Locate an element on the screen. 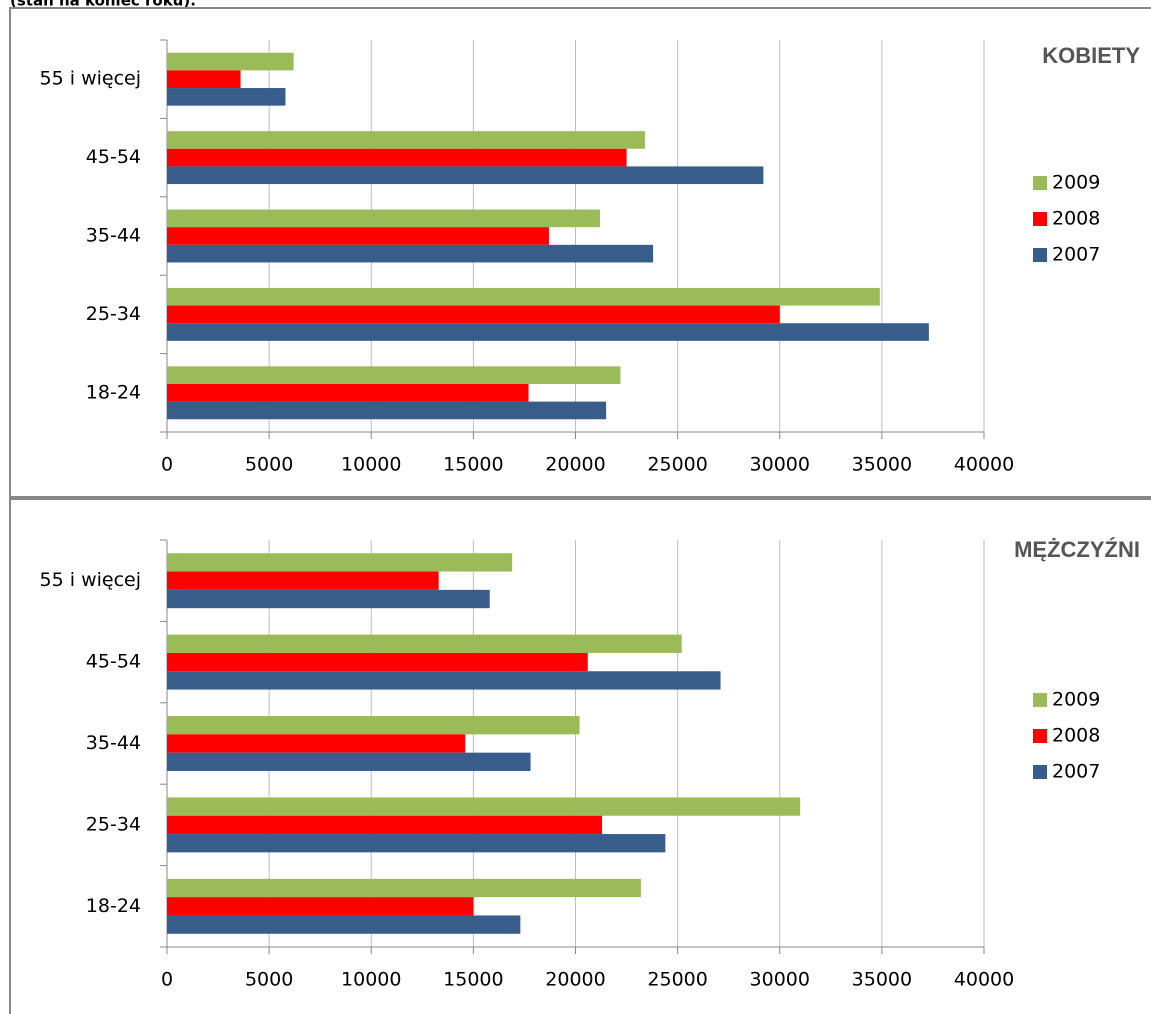 This screenshot has height=1014, width=1151. subtitle: (stan na koniec roku). is located at coordinates (103, 5).